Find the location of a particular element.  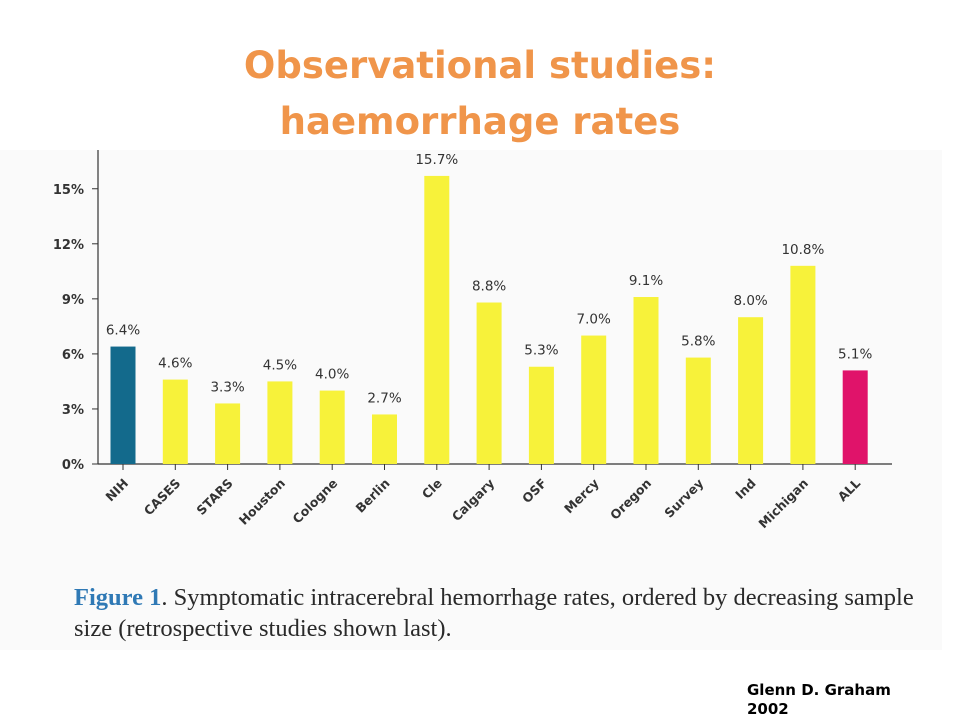

y-tick-label: 15% is located at coordinates (68, 190).